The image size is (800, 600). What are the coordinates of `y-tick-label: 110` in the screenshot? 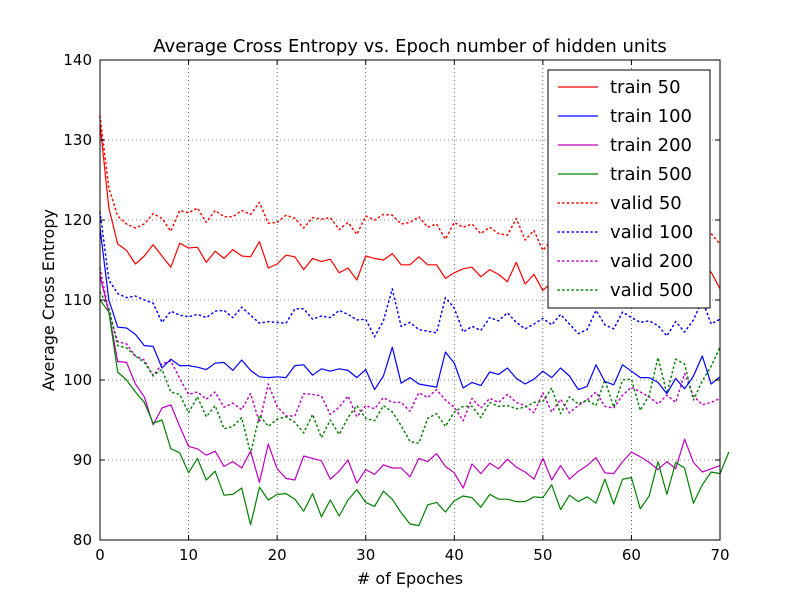 It's located at (77, 300).